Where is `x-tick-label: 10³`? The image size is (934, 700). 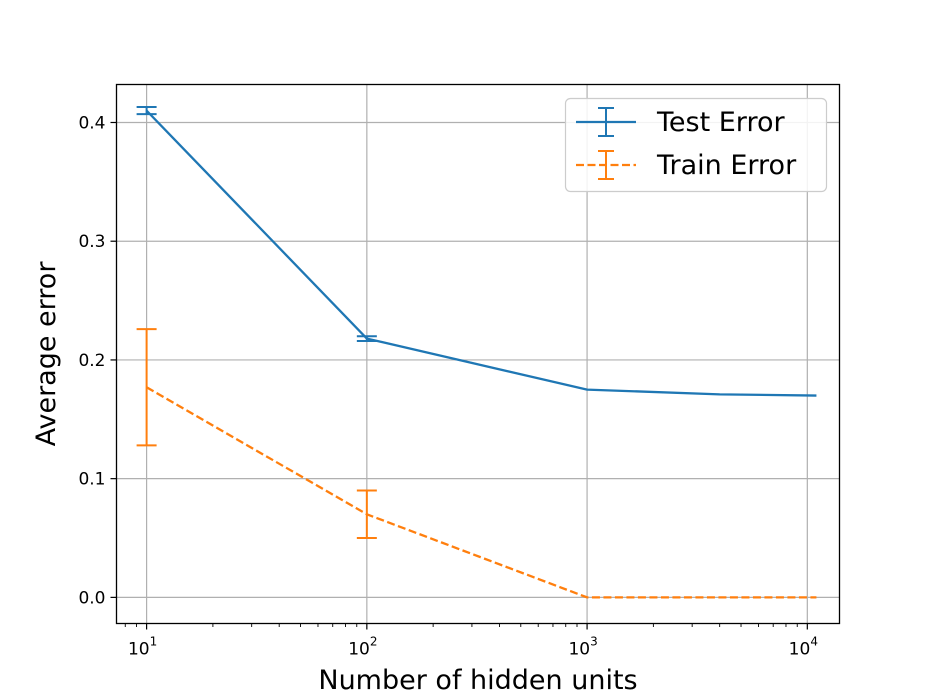 x-tick-label: 10³ is located at coordinates (582, 647).